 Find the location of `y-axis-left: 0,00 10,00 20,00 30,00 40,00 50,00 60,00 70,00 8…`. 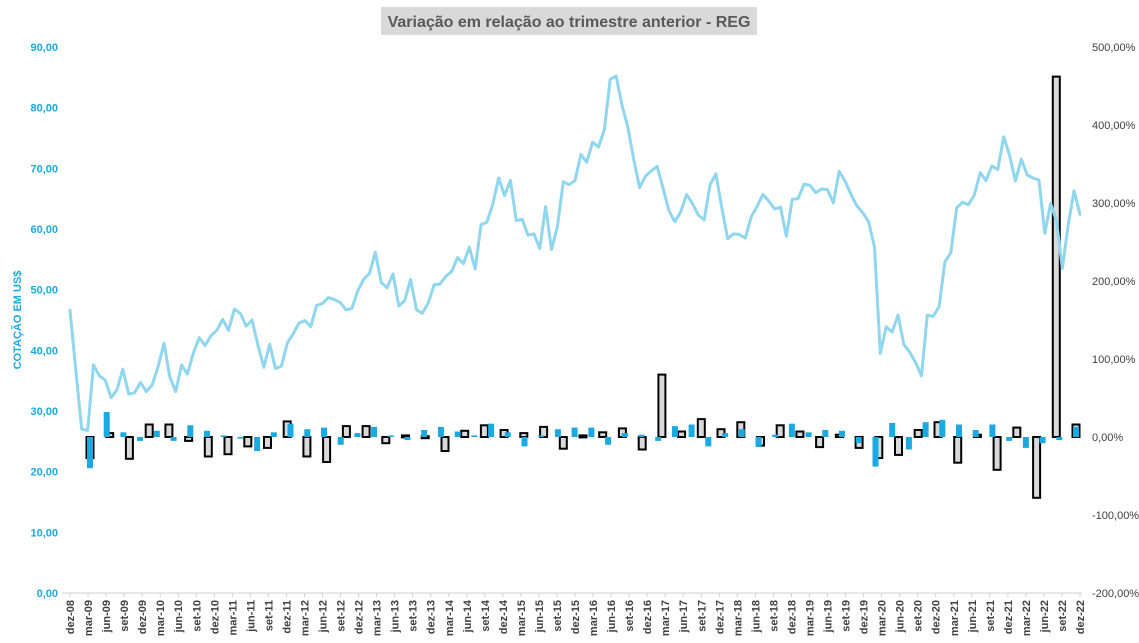

y-axis-left: 0,00 10,00 20,00 30,00 40,00 50,00 60,00 70,00 8… is located at coordinates (44, 321).